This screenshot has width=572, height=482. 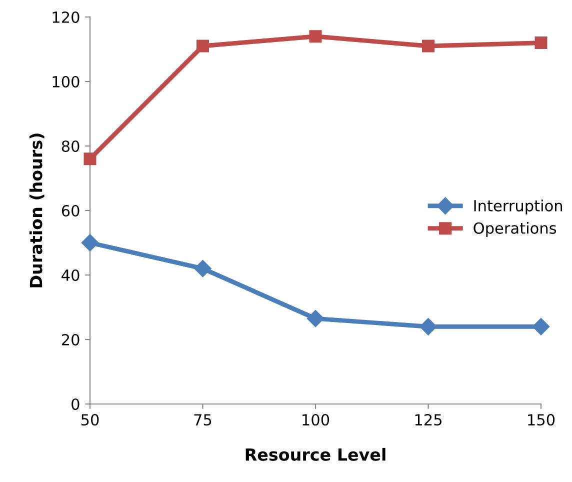 I want to click on y-axis-title: Duration (hours), so click(x=36, y=211).